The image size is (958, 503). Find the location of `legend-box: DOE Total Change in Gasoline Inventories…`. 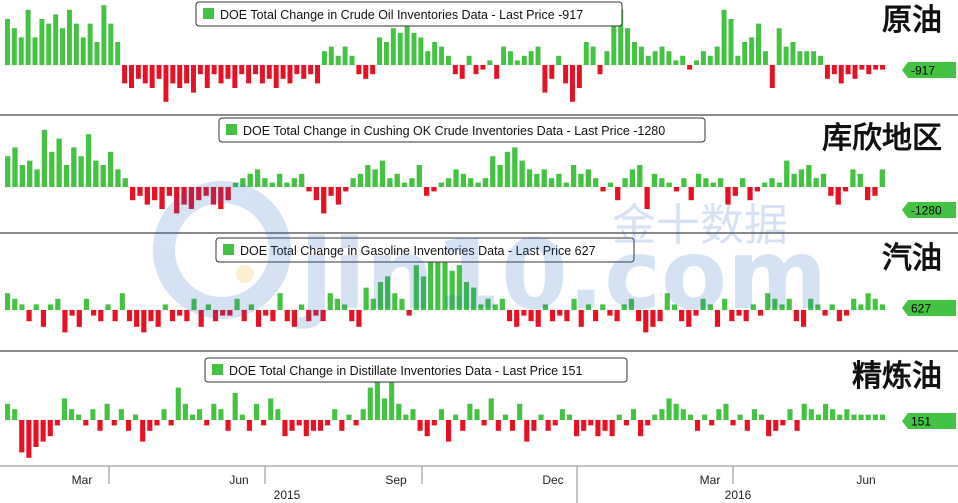

legend-box: DOE Total Change in Gasoline Inventories… is located at coordinates (425, 250).